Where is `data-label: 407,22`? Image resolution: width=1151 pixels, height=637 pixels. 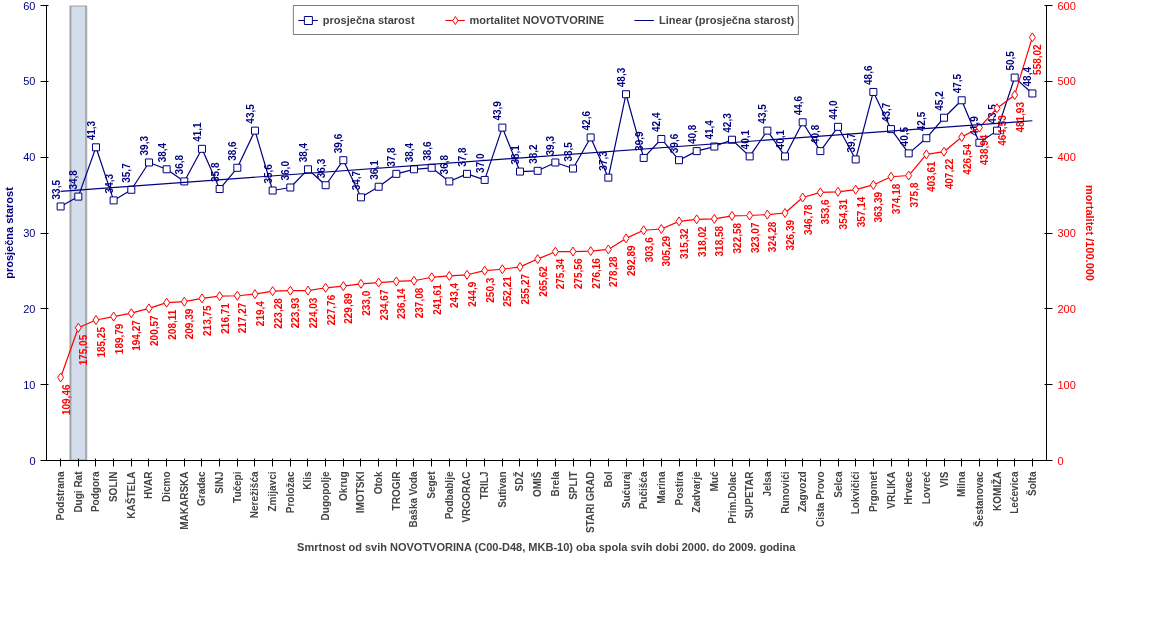
data-label: 407,22 is located at coordinates (950, 174).